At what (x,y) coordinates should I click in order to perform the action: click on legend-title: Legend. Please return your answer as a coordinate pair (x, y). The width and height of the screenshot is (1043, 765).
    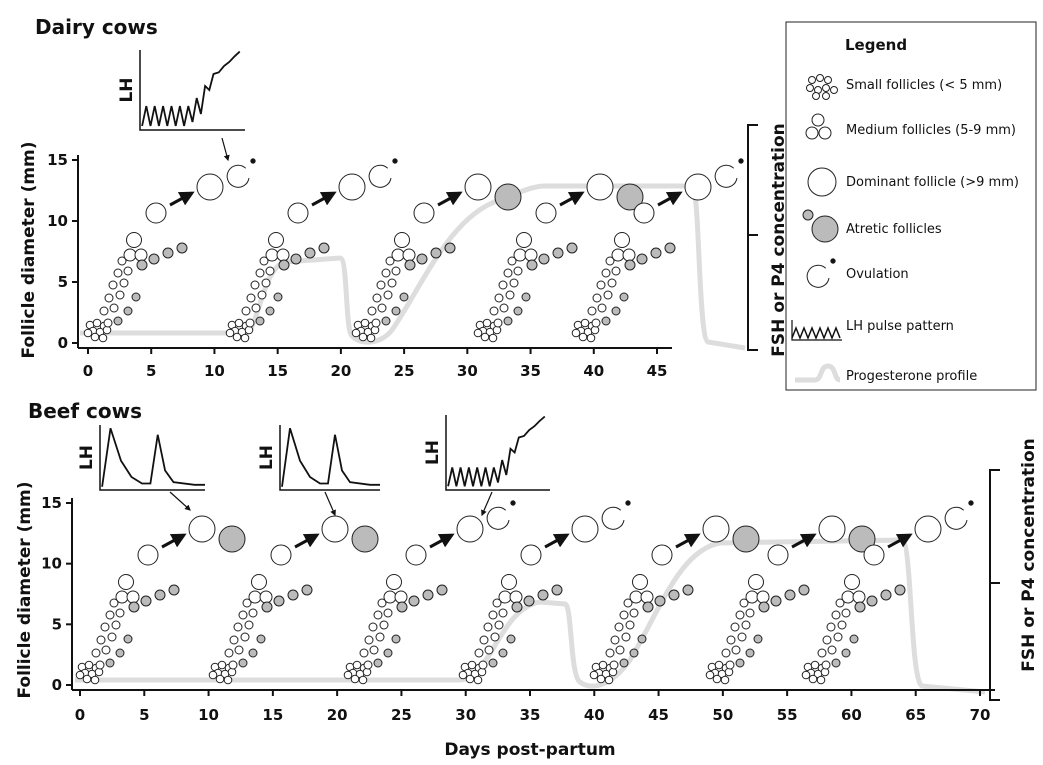
    Looking at the image, I should click on (876, 45).